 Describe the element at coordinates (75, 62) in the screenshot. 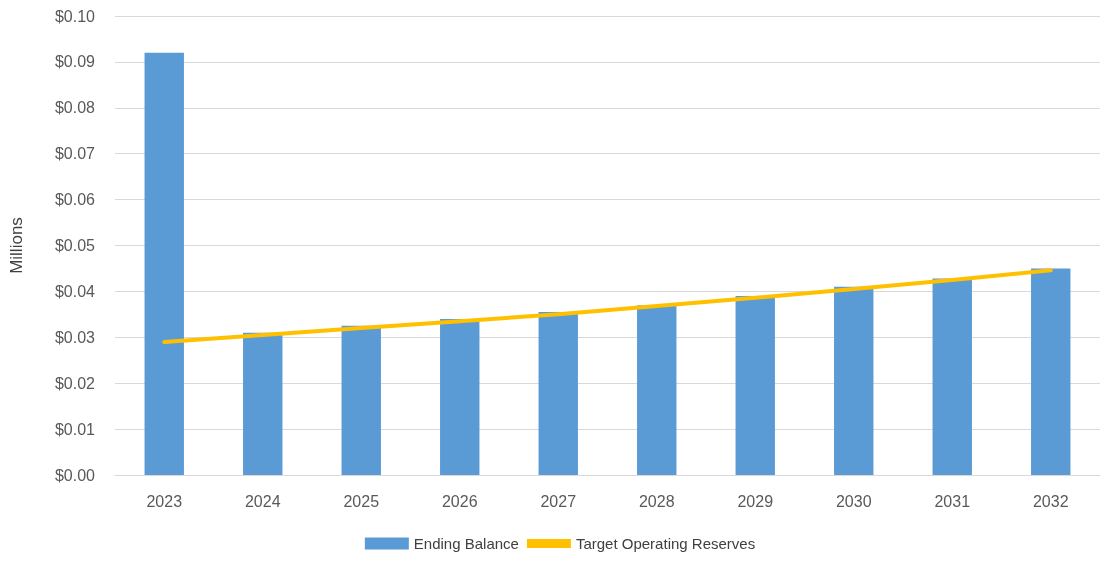

I see `y-tick-label: $0.09` at that location.